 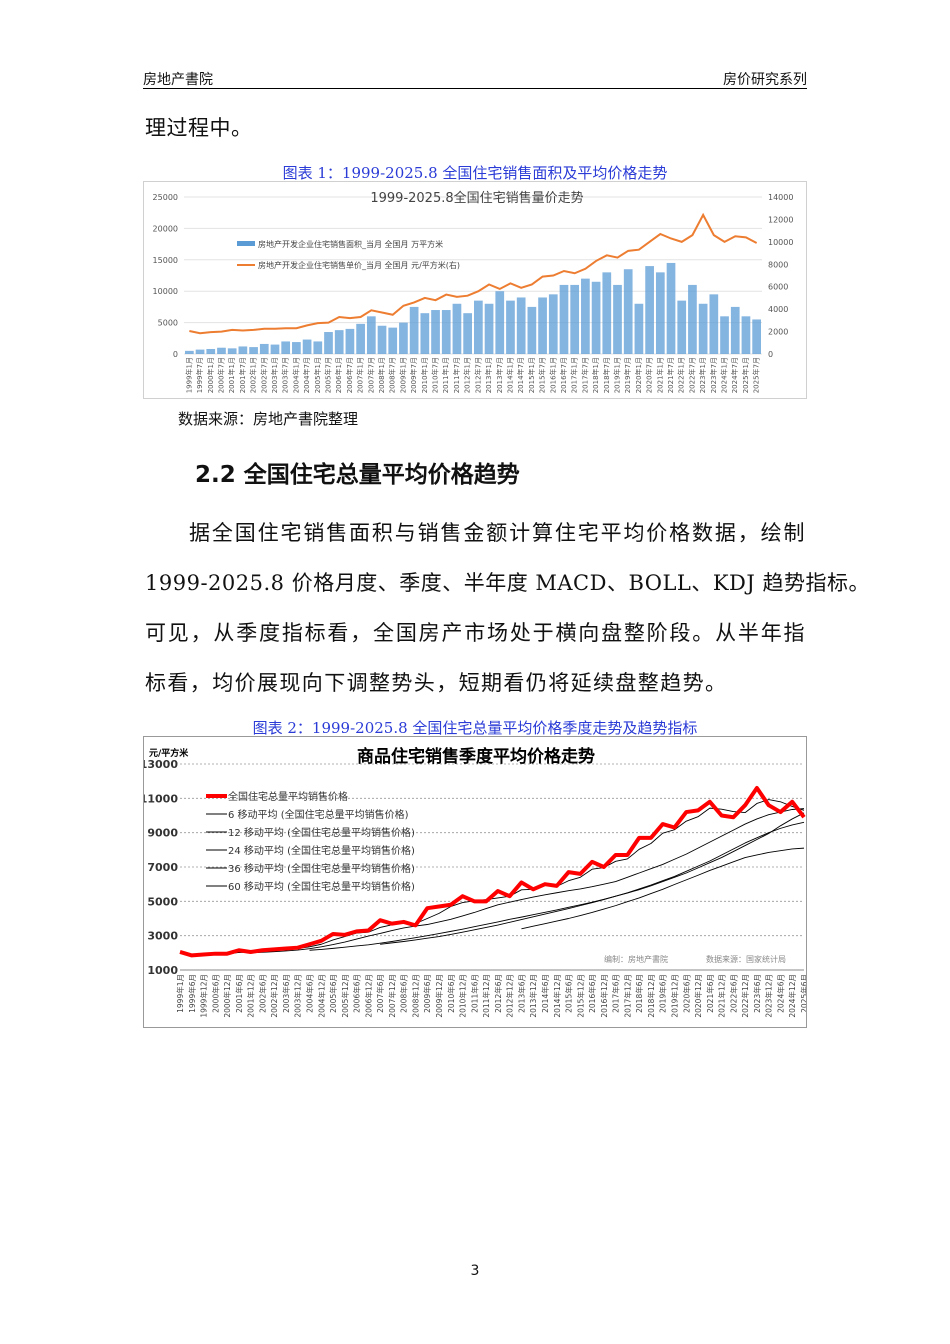 I want to click on y-right-tick-label: 12000, so click(x=780, y=219).